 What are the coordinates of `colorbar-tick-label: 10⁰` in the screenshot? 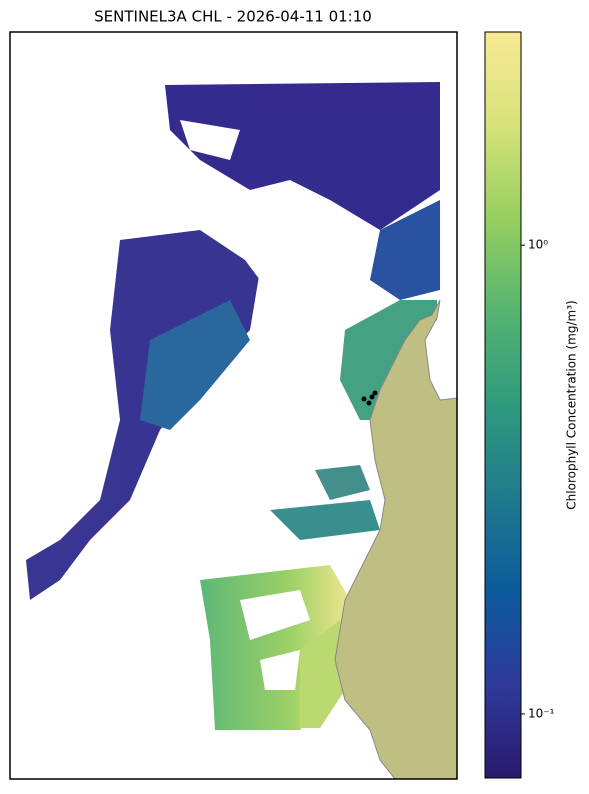 It's located at (538, 245).